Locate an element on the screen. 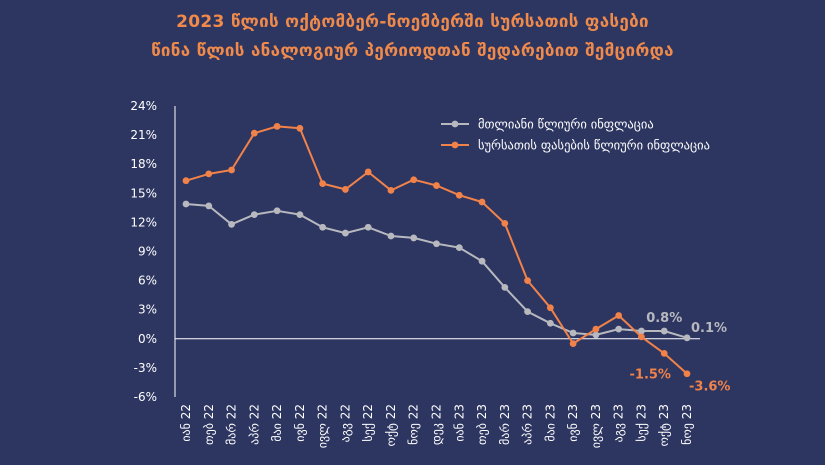 The height and width of the screenshot is (465, 825). x-tick-label: მაი 23 is located at coordinates (550, 423).